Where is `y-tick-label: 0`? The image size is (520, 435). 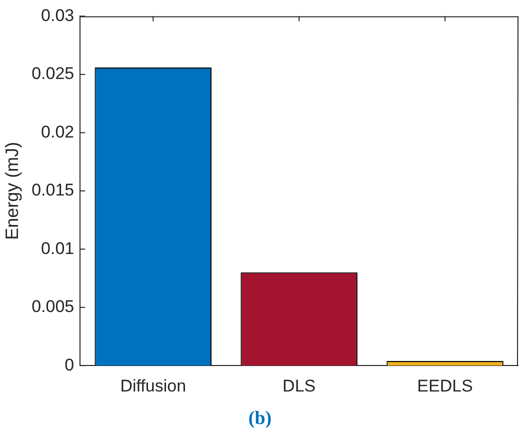
y-tick-label: 0 is located at coordinates (69, 364).